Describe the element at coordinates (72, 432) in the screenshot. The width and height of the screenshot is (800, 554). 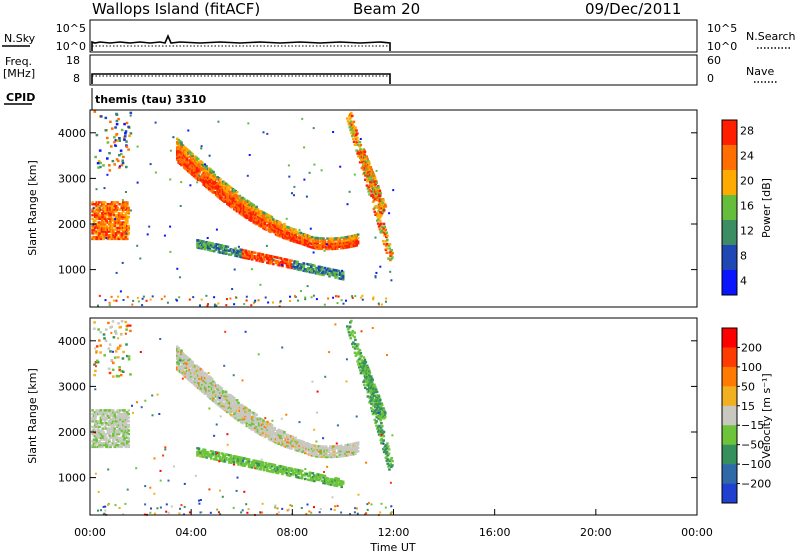
I see `y-tick-label: 2000` at that location.